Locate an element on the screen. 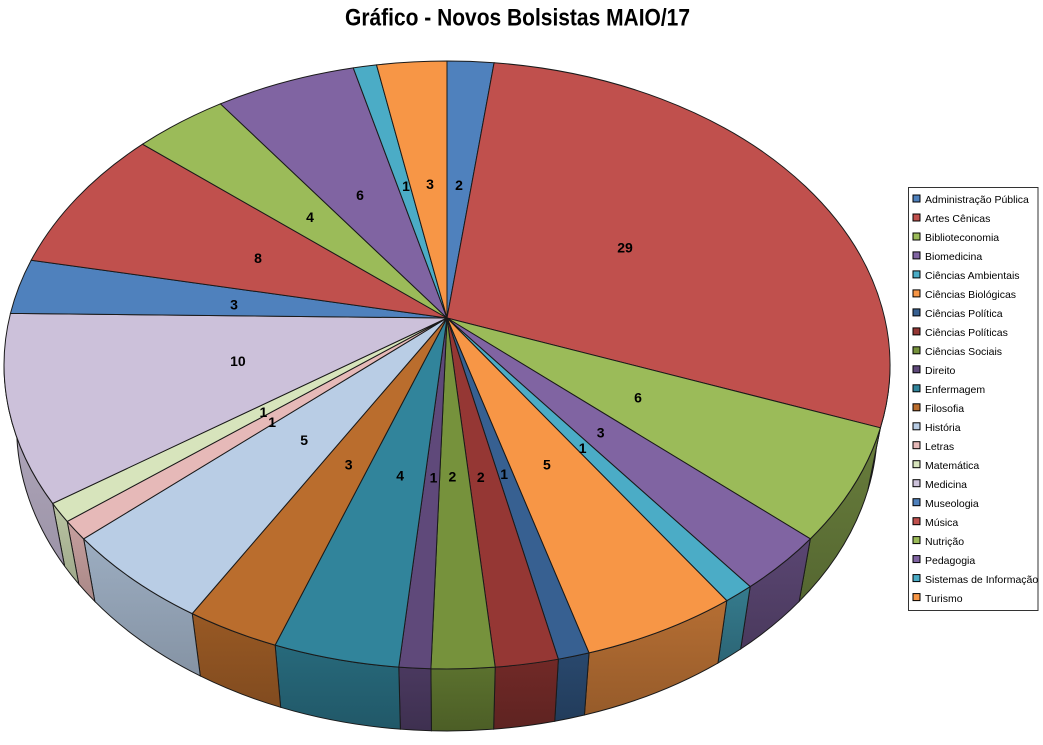 The image size is (1043, 745). svg-text:Gráfico - Novos Bolsistas MAIO: Gráfico - Novos Bolsistas MAIO/17 is located at coordinates (517, 18).